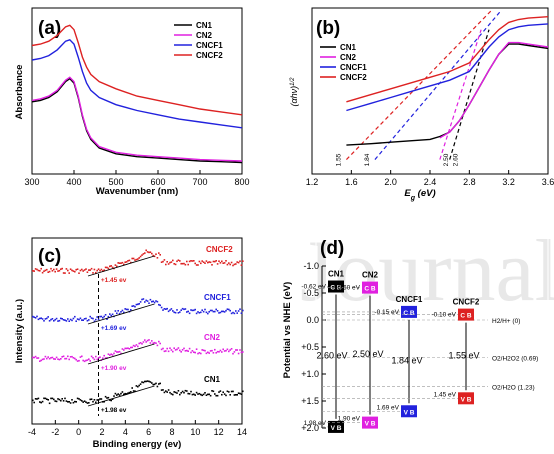  Describe the element at coordinates (336, 274) in the screenshot. I see `panel-d-sample-name: CN1` at that location.